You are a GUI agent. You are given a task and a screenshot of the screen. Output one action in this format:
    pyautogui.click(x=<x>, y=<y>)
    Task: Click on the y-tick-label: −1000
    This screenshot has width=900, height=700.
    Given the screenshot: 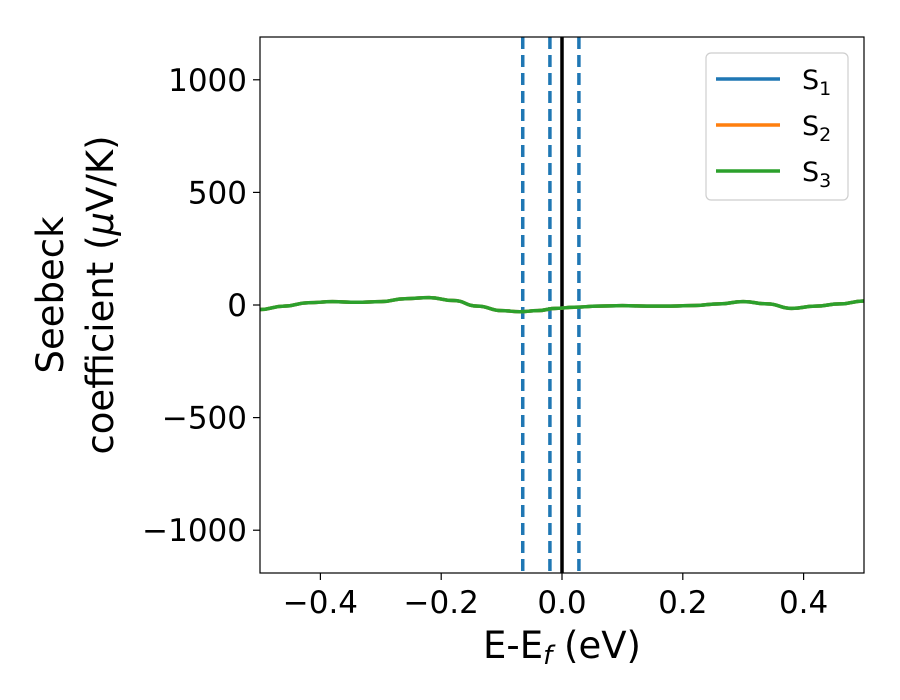 What is the action you would take?
    pyautogui.click(x=194, y=531)
    